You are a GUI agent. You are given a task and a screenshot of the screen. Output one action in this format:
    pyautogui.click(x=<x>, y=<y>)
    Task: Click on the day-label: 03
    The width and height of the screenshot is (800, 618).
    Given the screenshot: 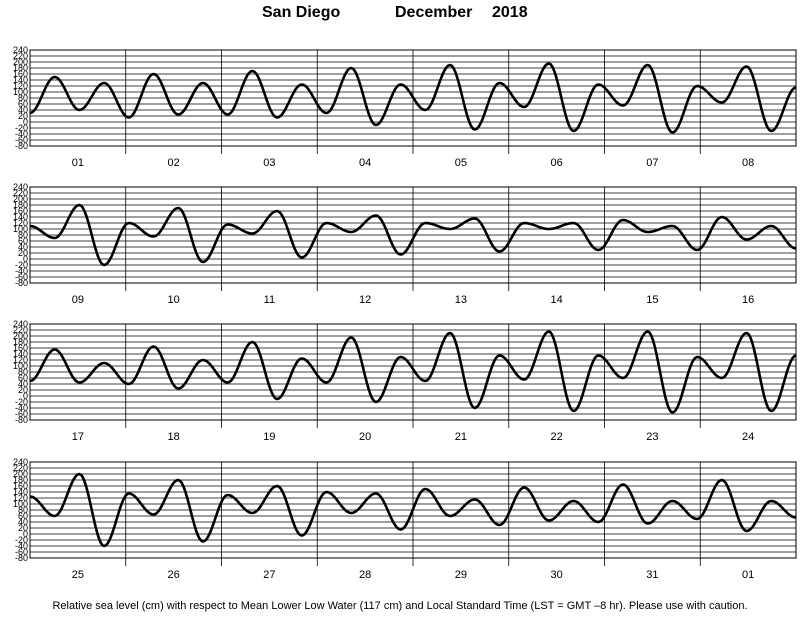 What is the action you would take?
    pyautogui.click(x=269, y=163)
    